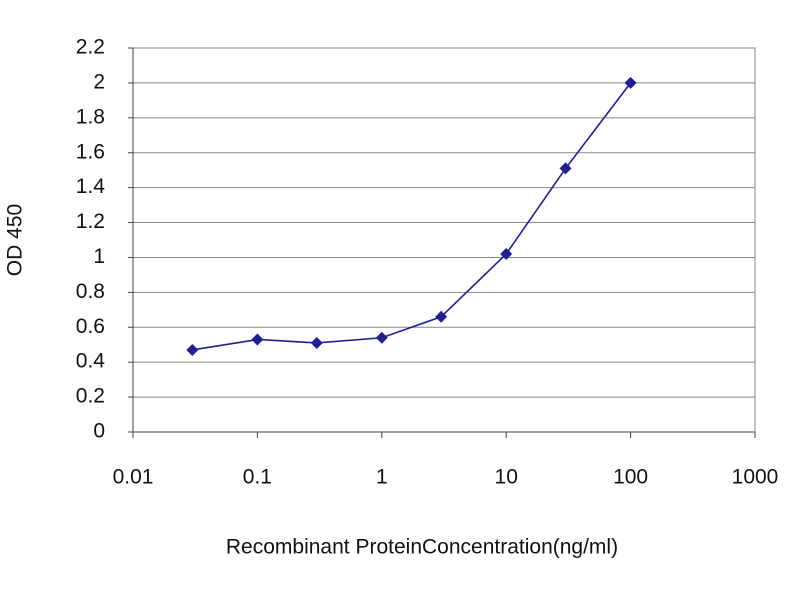 The image size is (800, 600). I want to click on y-tick-label: 0.8, so click(90, 291).